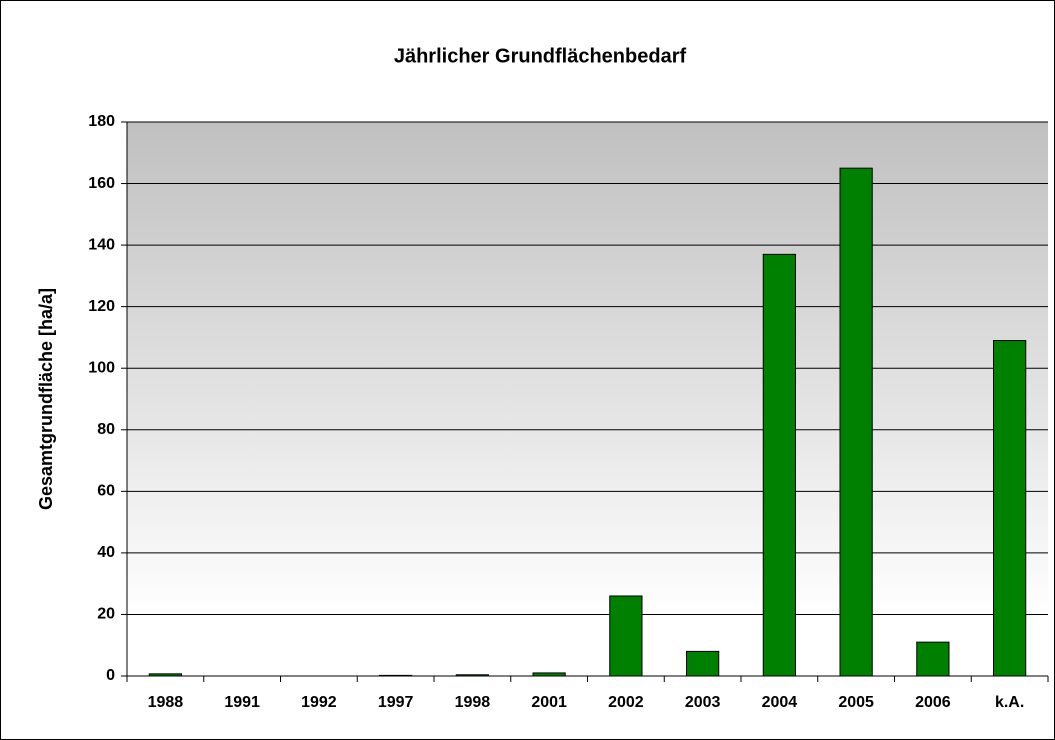 The width and height of the screenshot is (1055, 740). I want to click on x-tick-label: 2004, so click(780, 702).